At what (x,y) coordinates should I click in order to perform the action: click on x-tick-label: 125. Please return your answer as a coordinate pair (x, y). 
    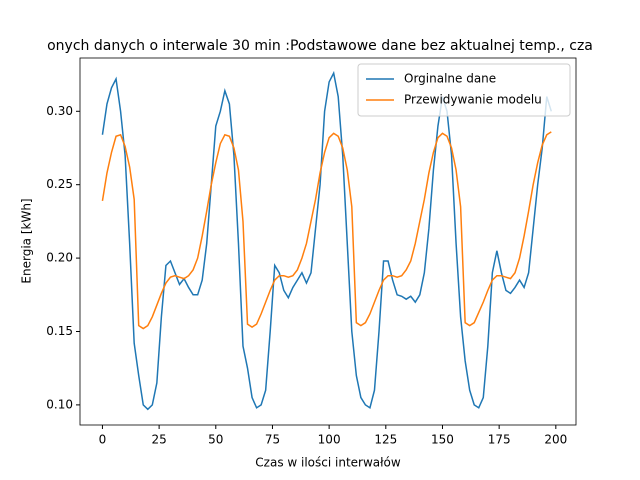
    Looking at the image, I should click on (385, 440).